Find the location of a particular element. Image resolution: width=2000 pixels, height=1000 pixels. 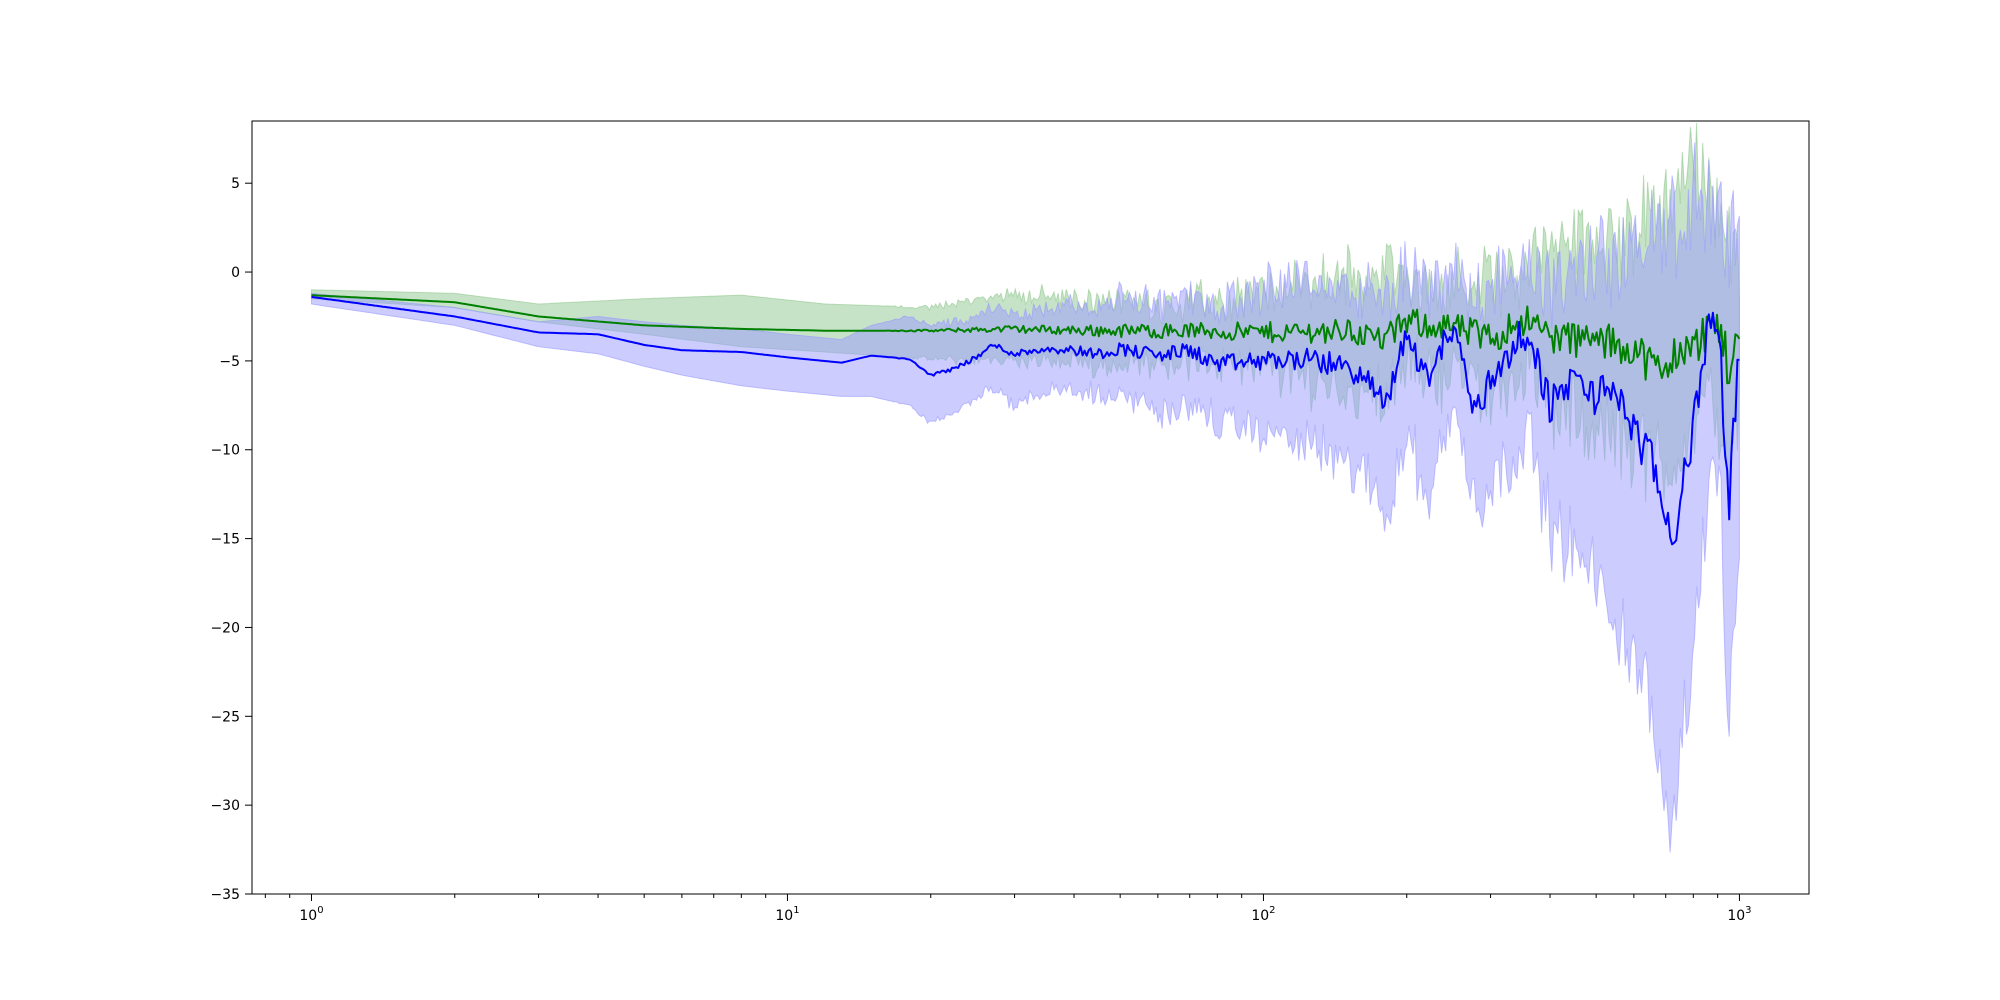

y-tick-label: −10 is located at coordinates (225, 451).